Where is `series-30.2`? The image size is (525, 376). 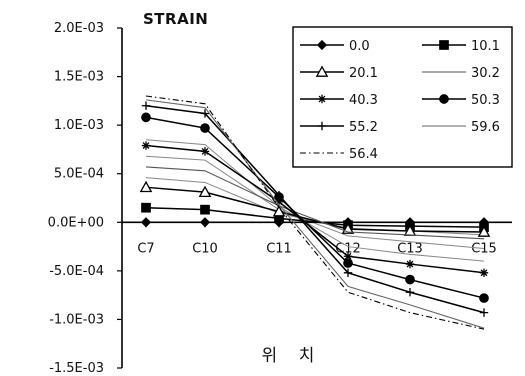
series-30.2 is located at coordinates (315, 203).